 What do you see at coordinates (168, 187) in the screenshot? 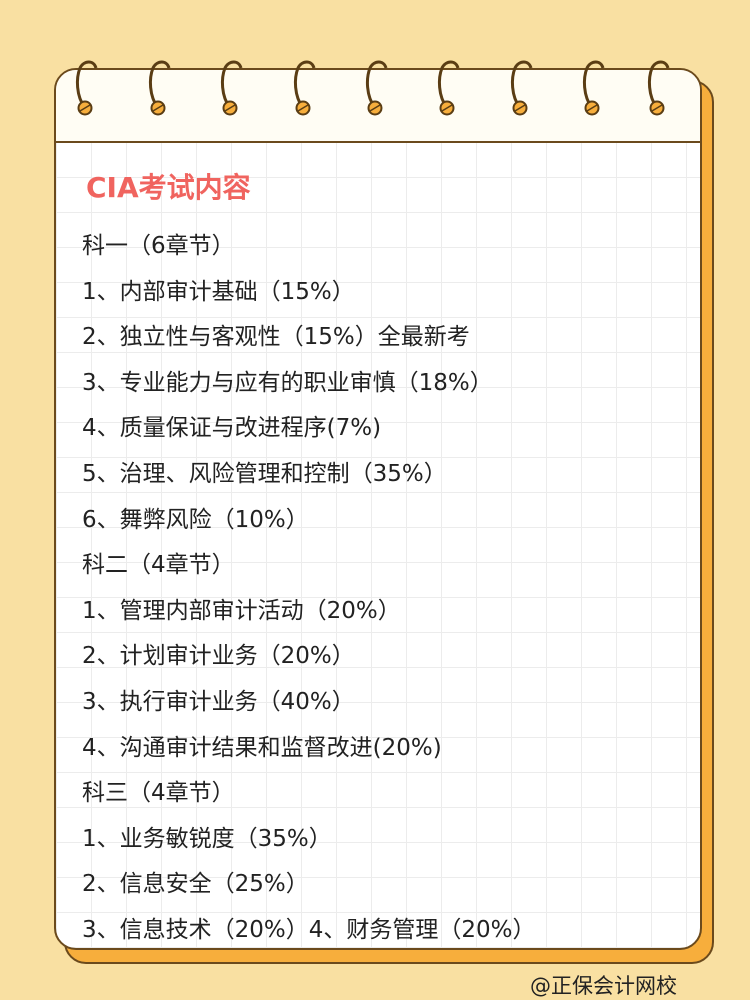
I see `page-title: CIA考试内容` at bounding box center [168, 187].